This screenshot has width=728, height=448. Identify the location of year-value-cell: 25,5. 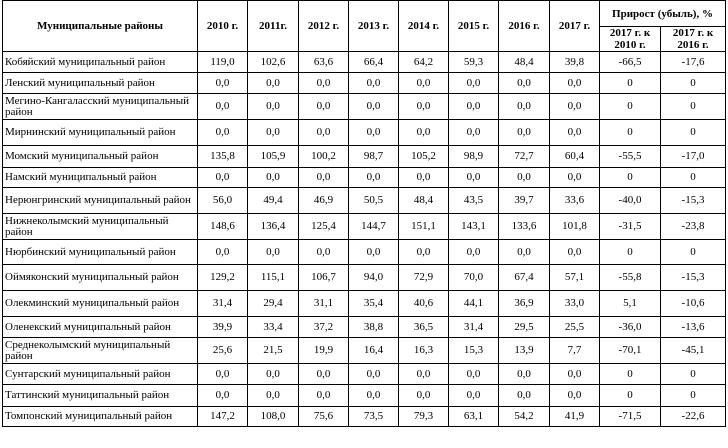
(574, 327).